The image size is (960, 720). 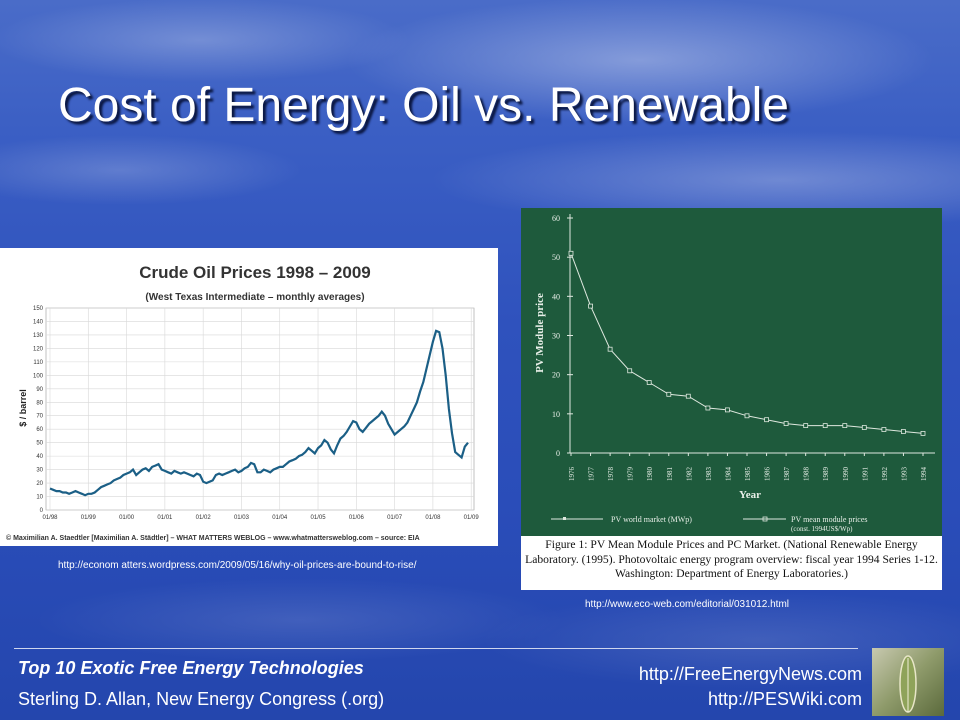 I want to click on pv-x-tick-label: 1994, so click(x=924, y=474).